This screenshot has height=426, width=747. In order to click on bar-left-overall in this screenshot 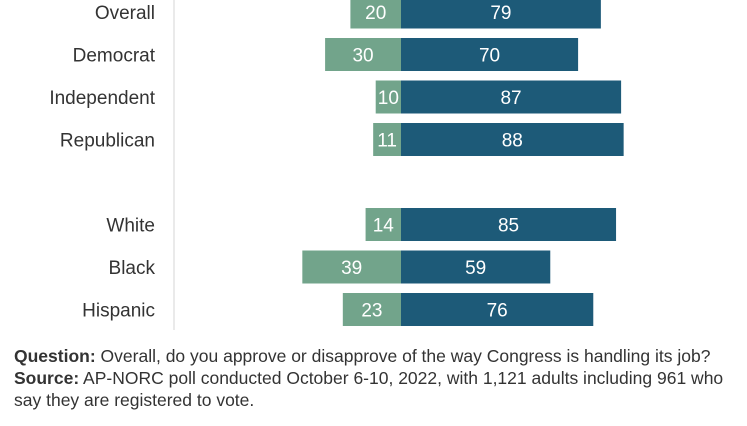, I will do `click(375, 14)`.